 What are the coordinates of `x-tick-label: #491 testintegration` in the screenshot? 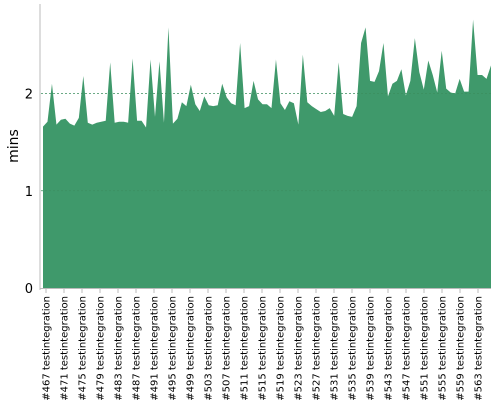 It's located at (155, 348).